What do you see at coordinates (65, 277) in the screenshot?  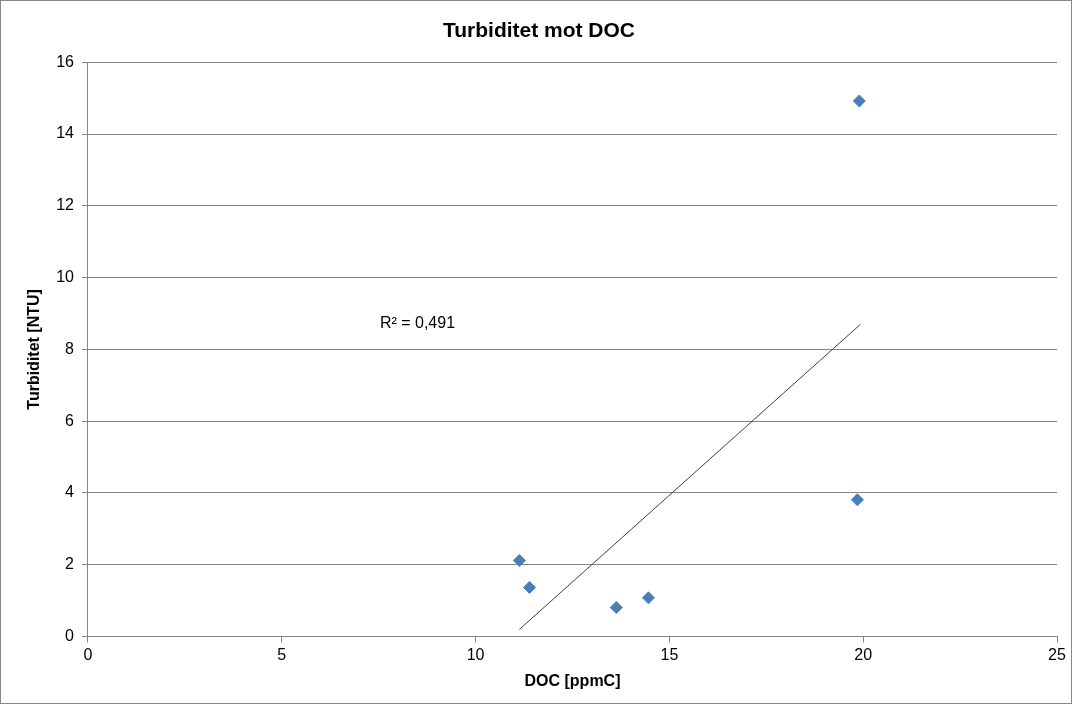 I see `y-tick-label: 10` at bounding box center [65, 277].